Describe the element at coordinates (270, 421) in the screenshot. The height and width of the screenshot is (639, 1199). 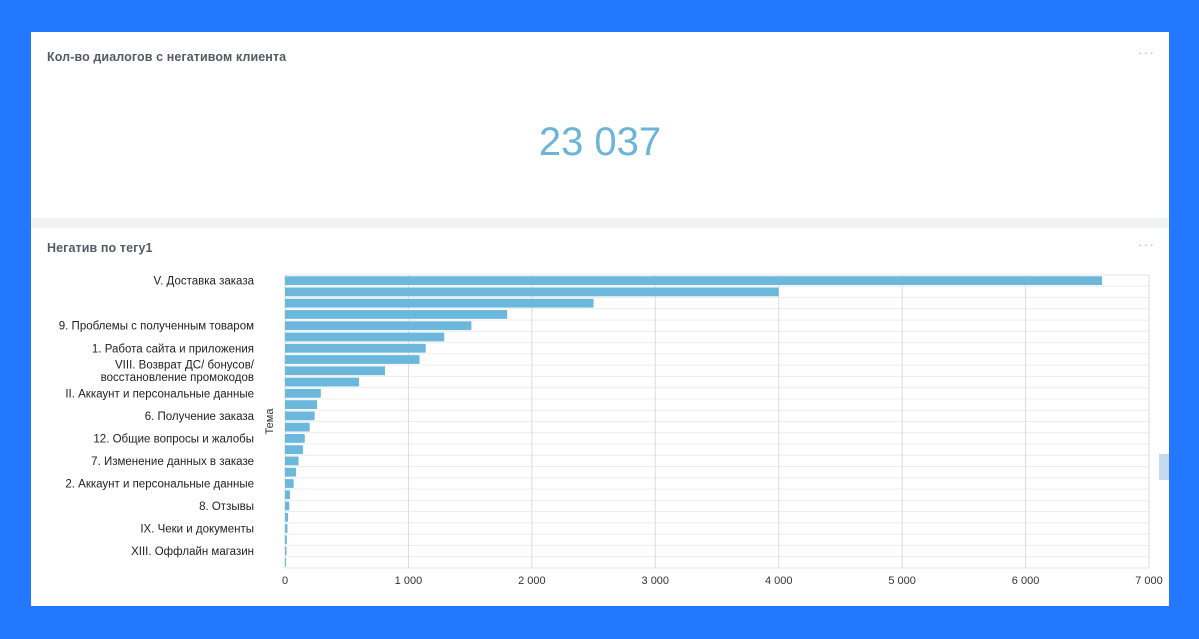
I see `y-axis-title: Тема` at that location.